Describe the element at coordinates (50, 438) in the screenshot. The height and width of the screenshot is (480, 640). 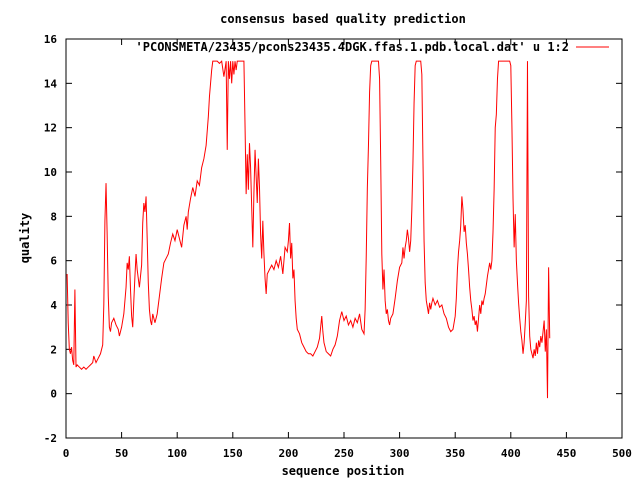
I see `y-tick-label: -2` at that location.